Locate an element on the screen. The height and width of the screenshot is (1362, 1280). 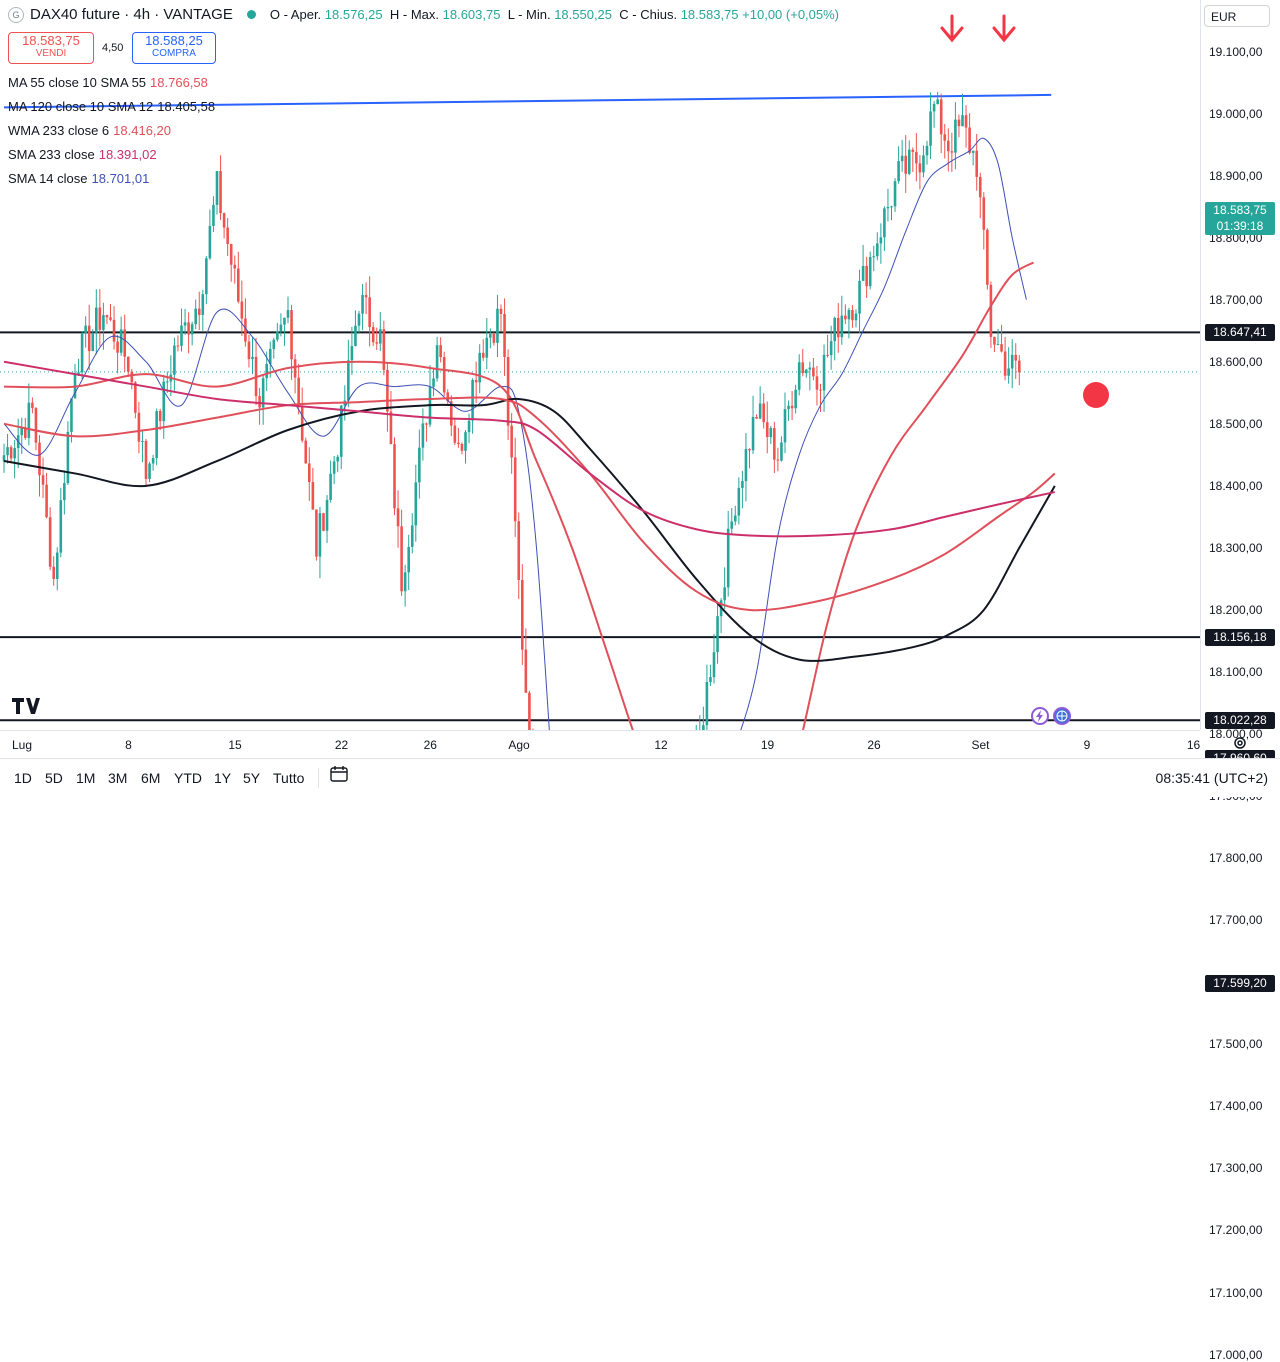
x-tick-label: 9 is located at coordinates (1087, 745).